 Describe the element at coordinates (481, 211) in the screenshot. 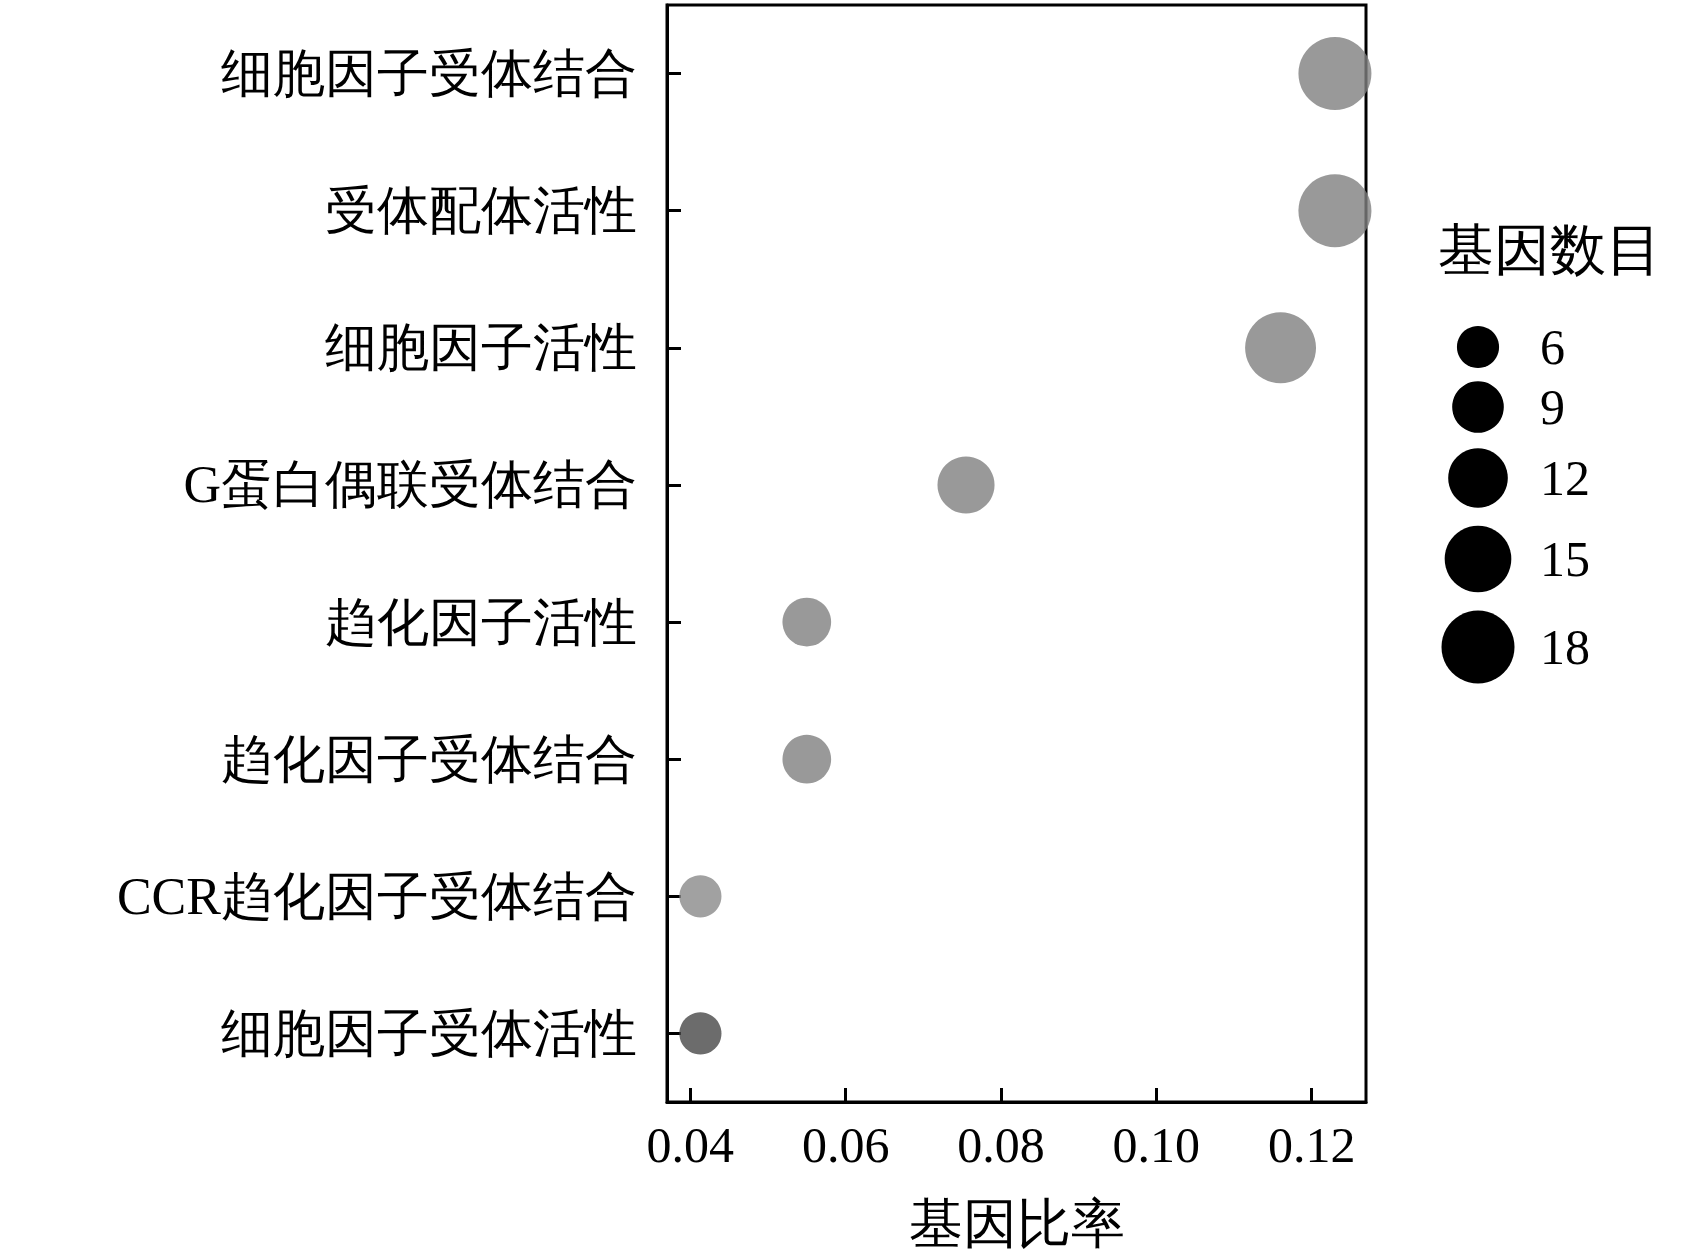

I see `y-tick-label: 受体配体活性` at that location.